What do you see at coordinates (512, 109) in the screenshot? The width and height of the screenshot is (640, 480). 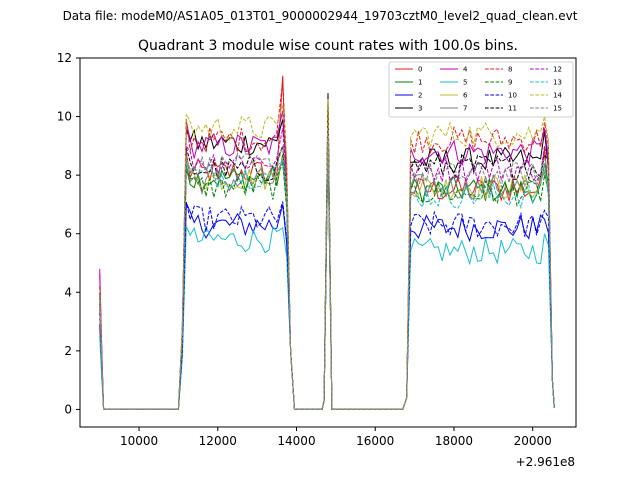 I see `legend-label-11: 11` at bounding box center [512, 109].